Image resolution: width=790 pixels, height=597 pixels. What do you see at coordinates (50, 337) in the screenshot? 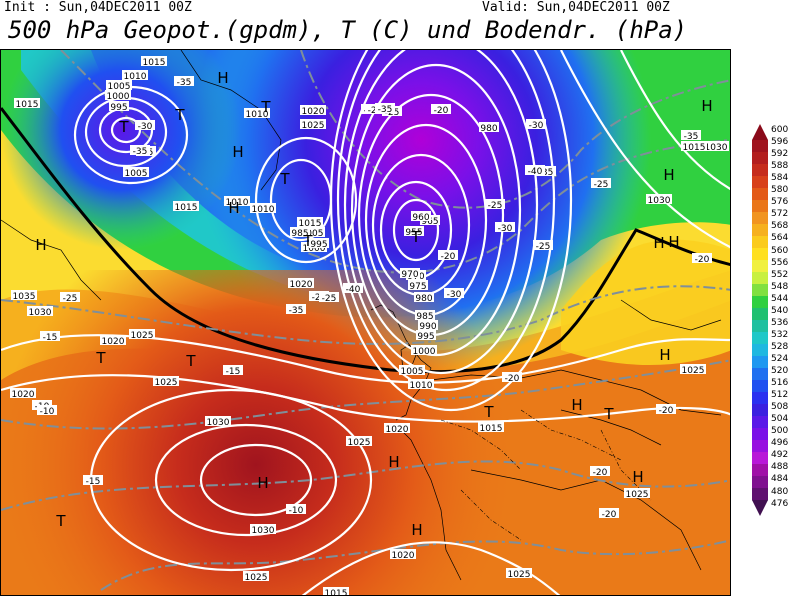
I see `temperature-label: -15` at bounding box center [50, 337].